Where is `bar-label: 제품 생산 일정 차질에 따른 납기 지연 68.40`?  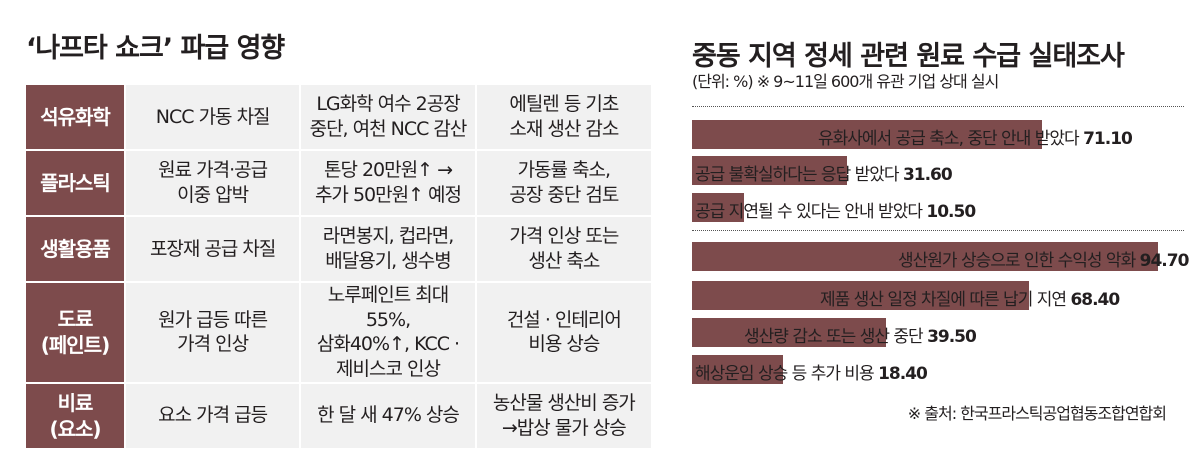
bar-label: 제품 생산 일정 차질에 따른 납기 지연 68.40 is located at coordinates (970, 297).